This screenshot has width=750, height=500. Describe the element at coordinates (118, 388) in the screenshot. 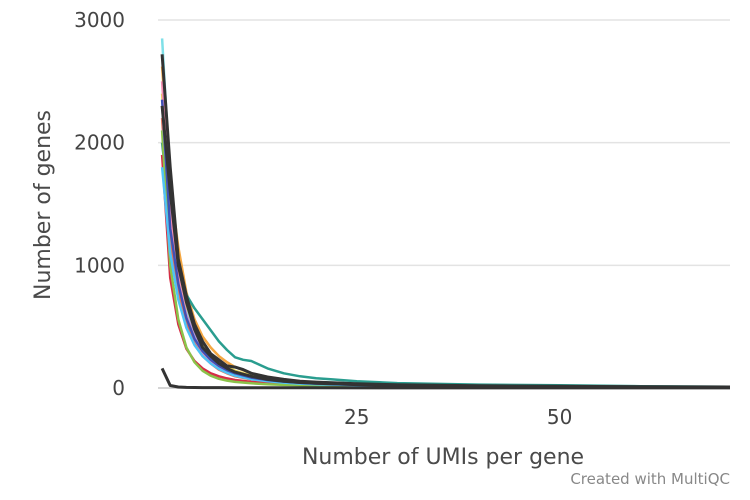

I see `y-tick-label: 0` at that location.